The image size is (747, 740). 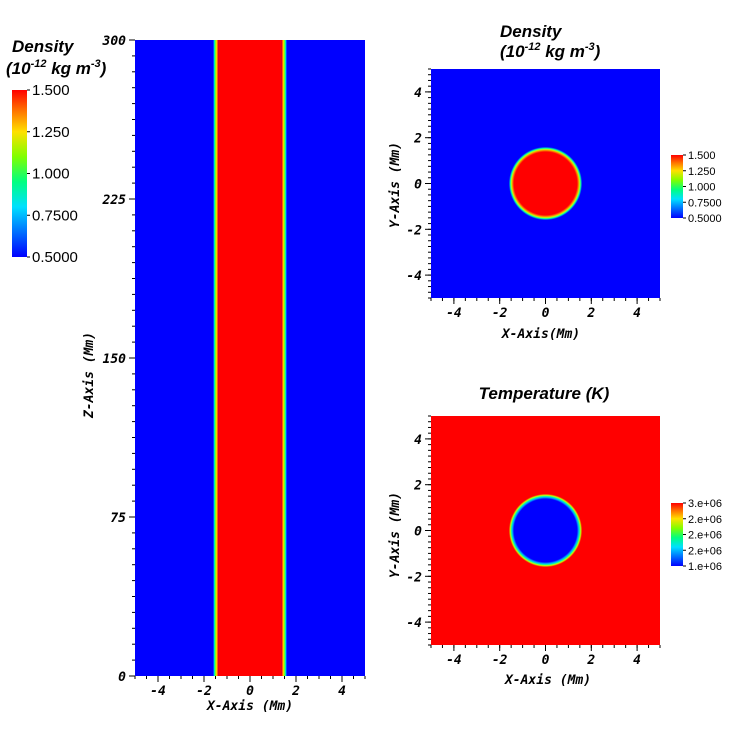 What do you see at coordinates (395, 185) in the screenshot?
I see `density-xy-y-axis-label: Y-Axis (Mm)` at bounding box center [395, 185].